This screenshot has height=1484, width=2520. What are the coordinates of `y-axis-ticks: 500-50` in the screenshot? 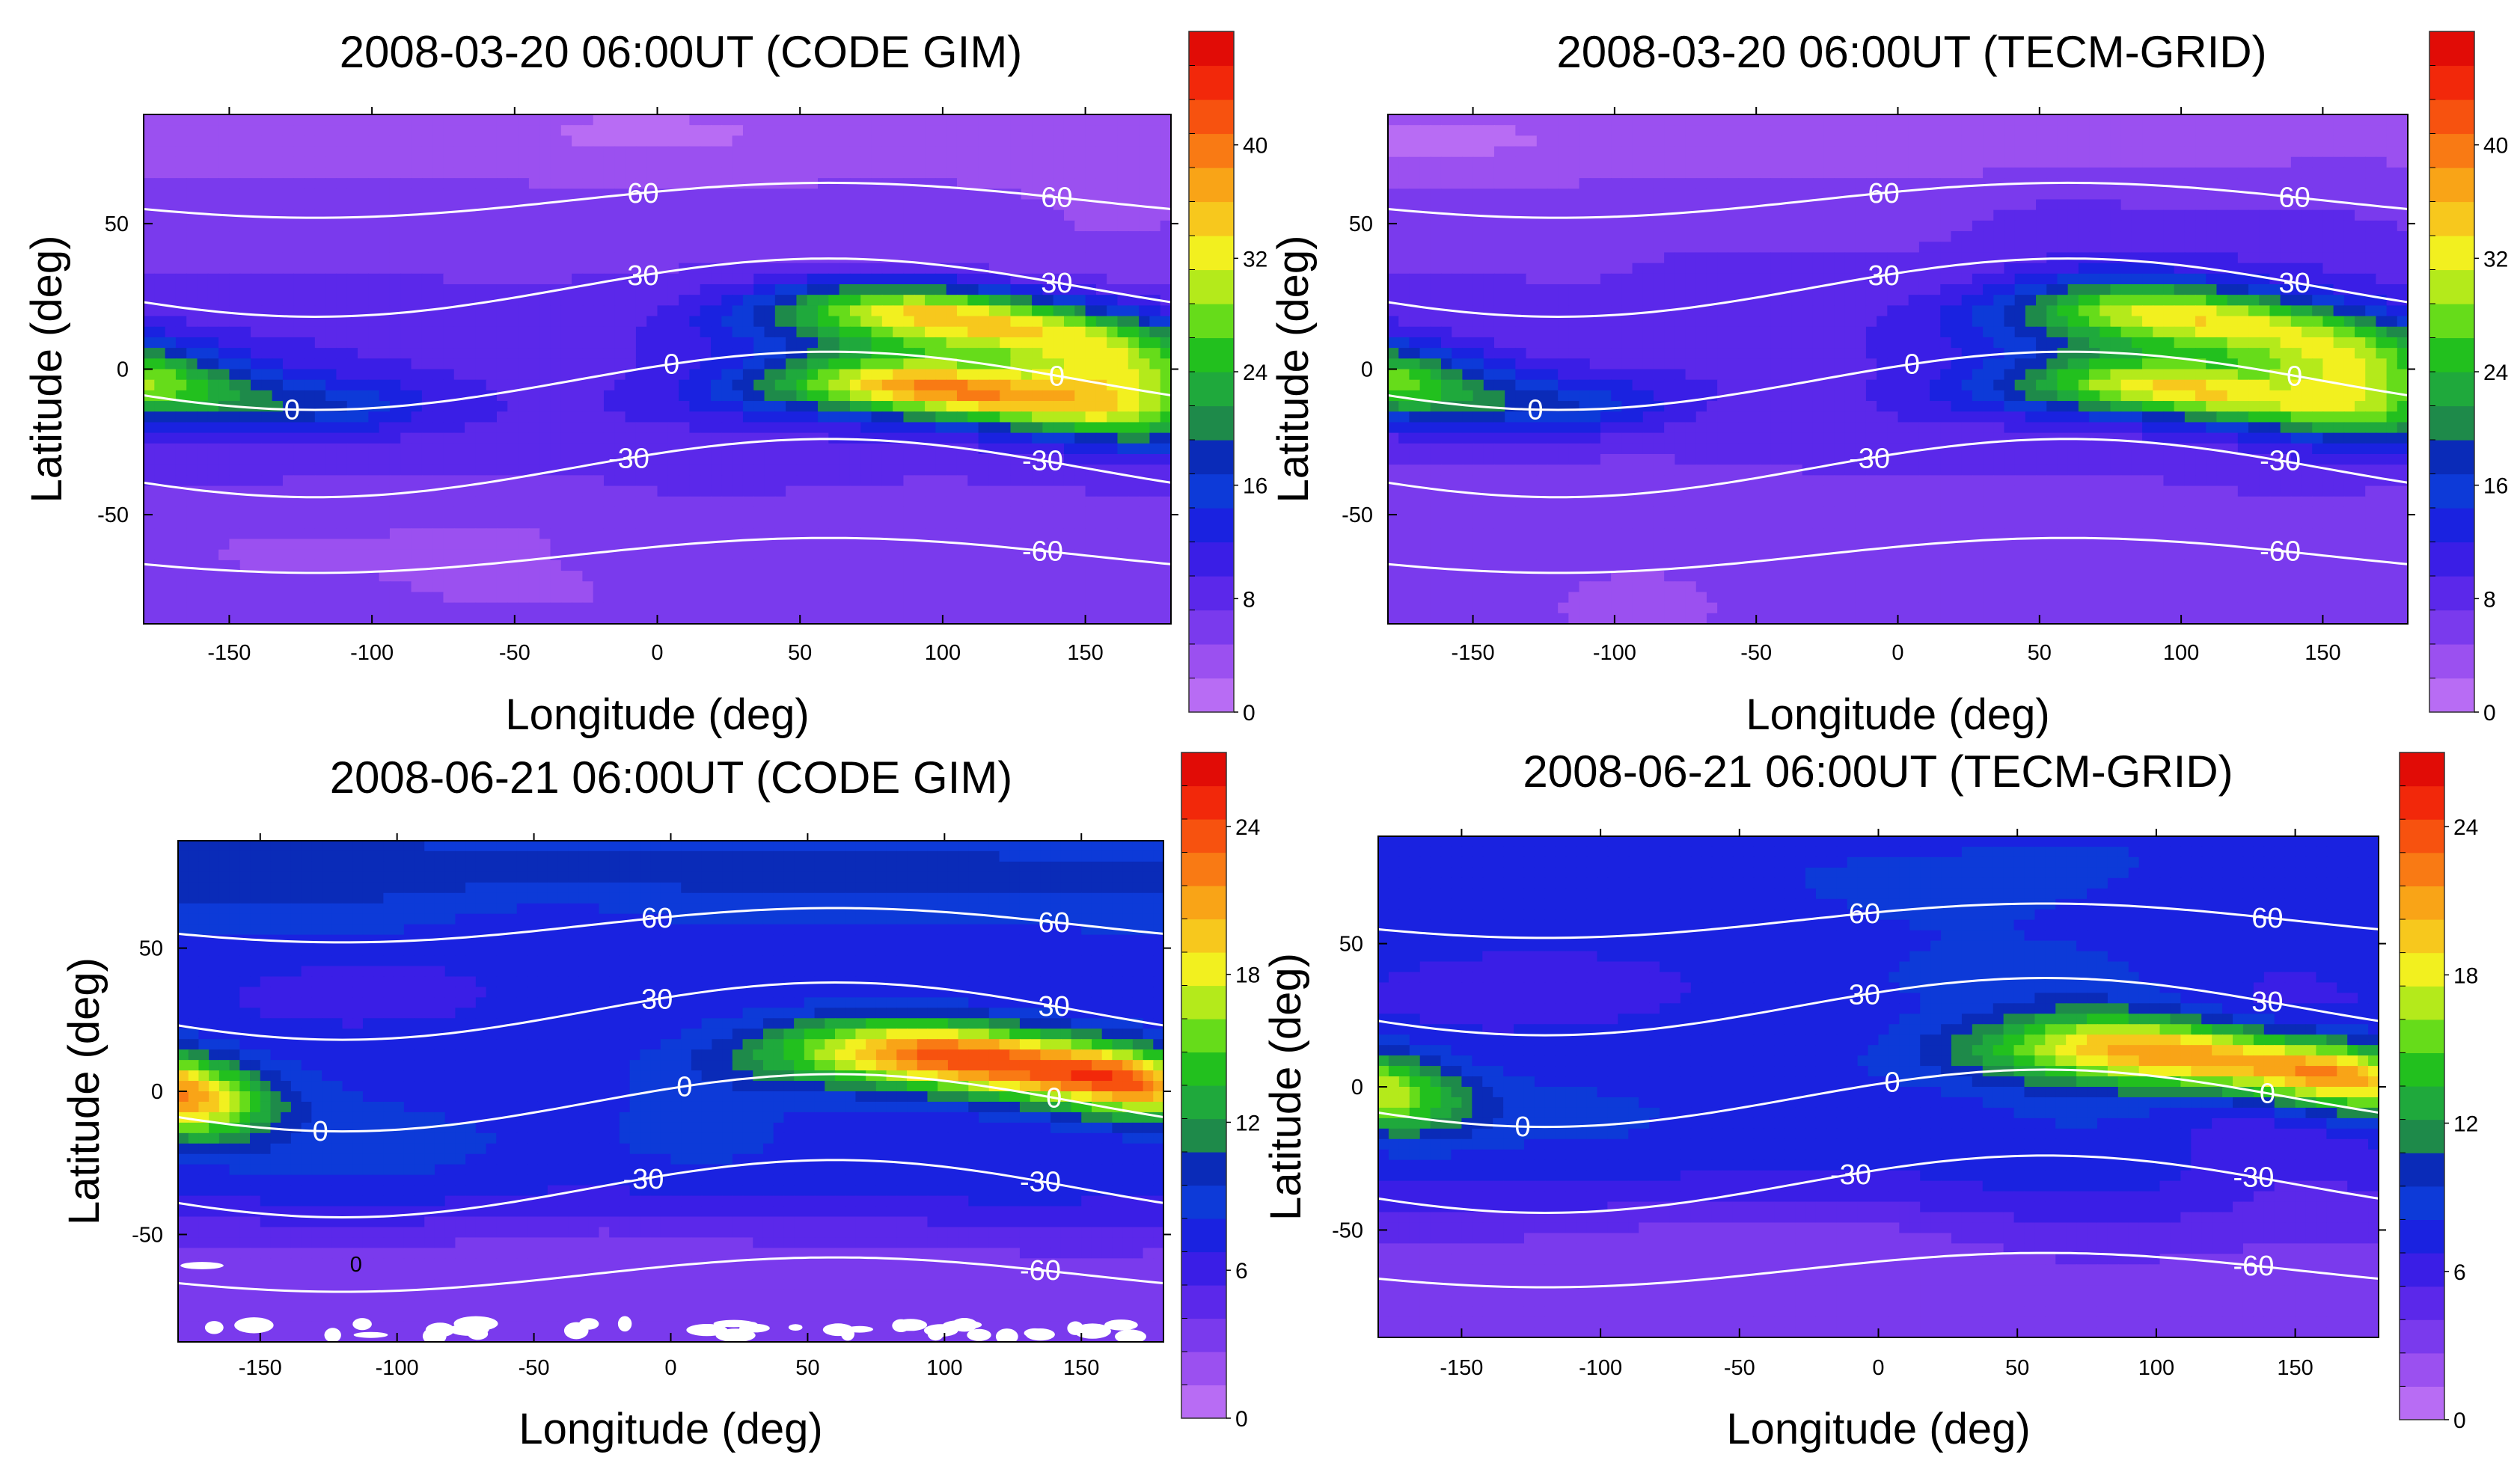 It's located at (637, 369).